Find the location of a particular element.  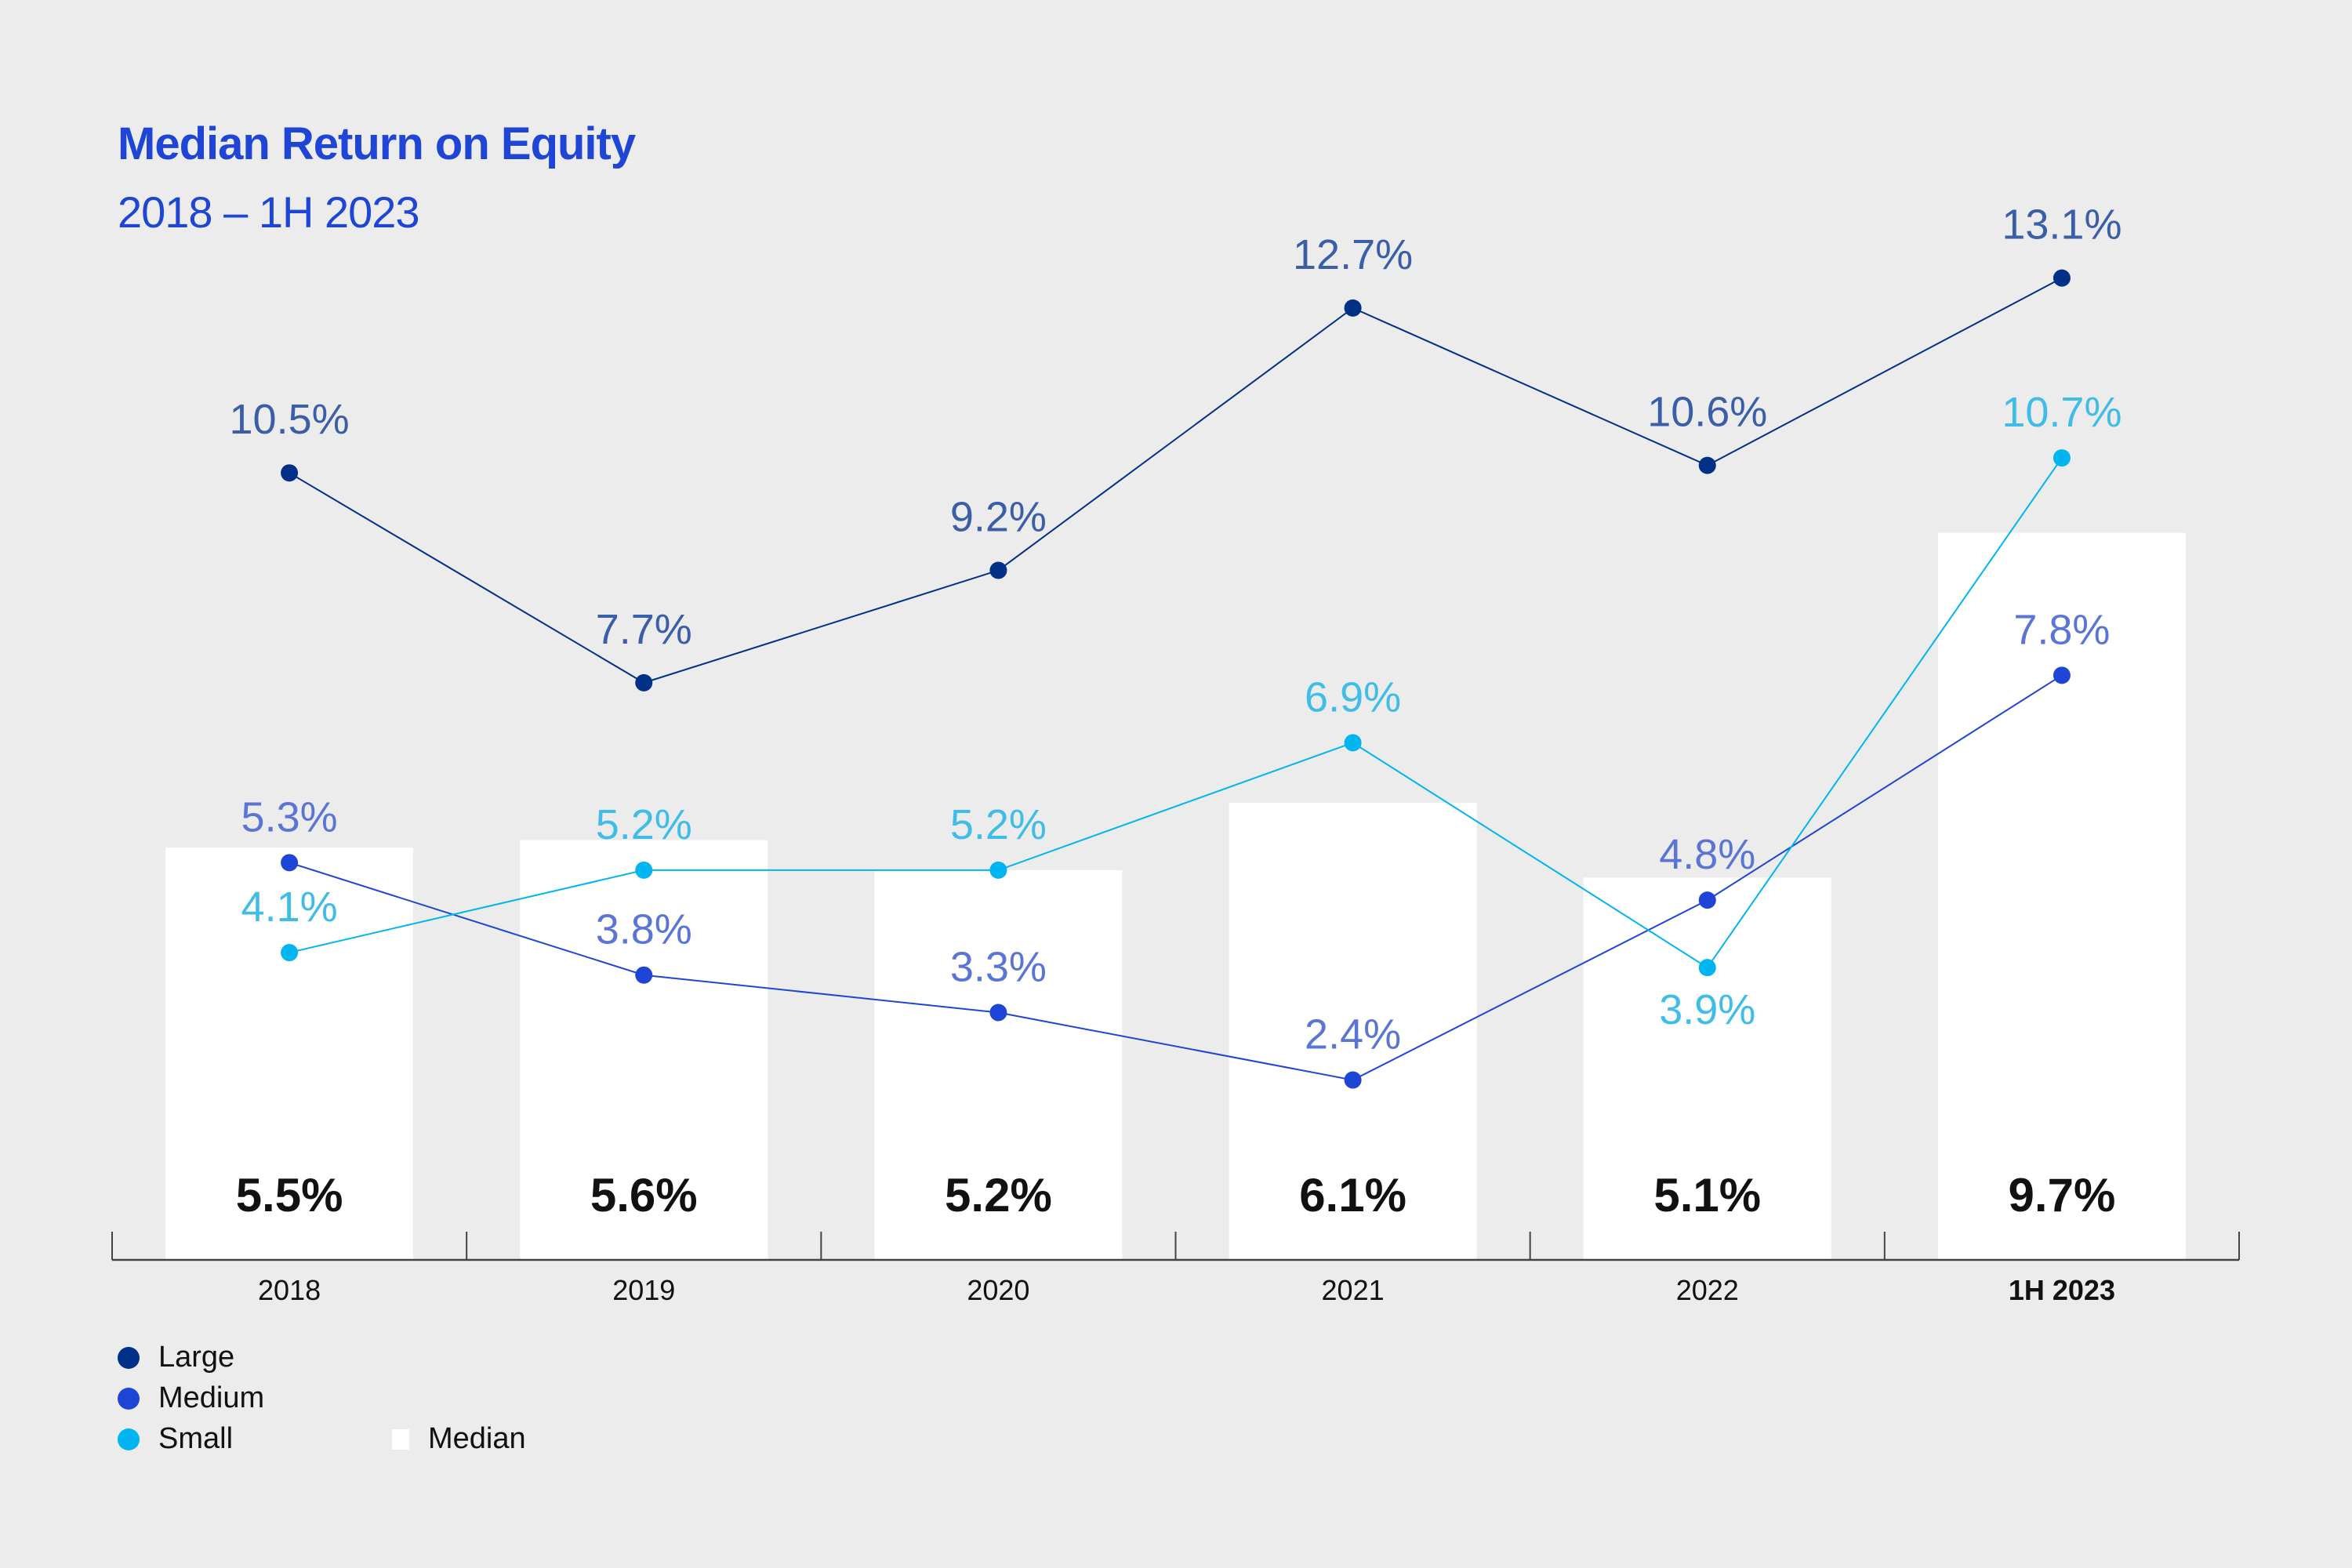

x-tick-label: 2022 is located at coordinates (1707, 1290).